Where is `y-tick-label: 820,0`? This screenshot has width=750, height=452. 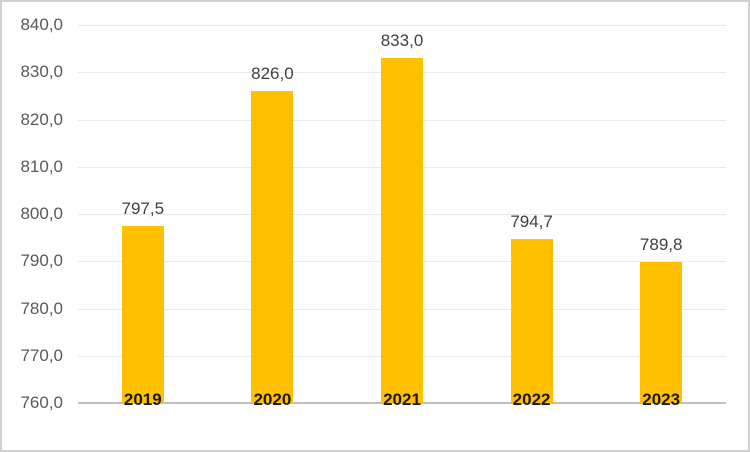 y-tick-label: 820,0 is located at coordinates (41, 119).